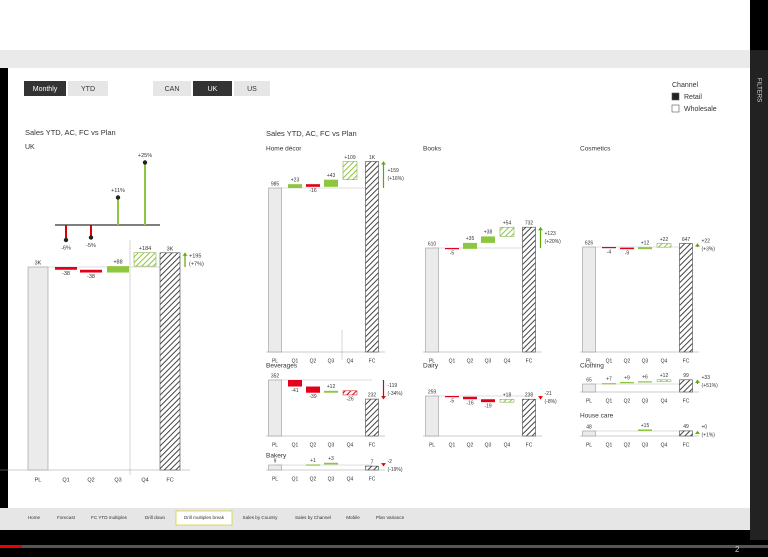  Describe the element at coordinates (30, 147) in the screenshot. I see `main-subtitle: UK` at that location.